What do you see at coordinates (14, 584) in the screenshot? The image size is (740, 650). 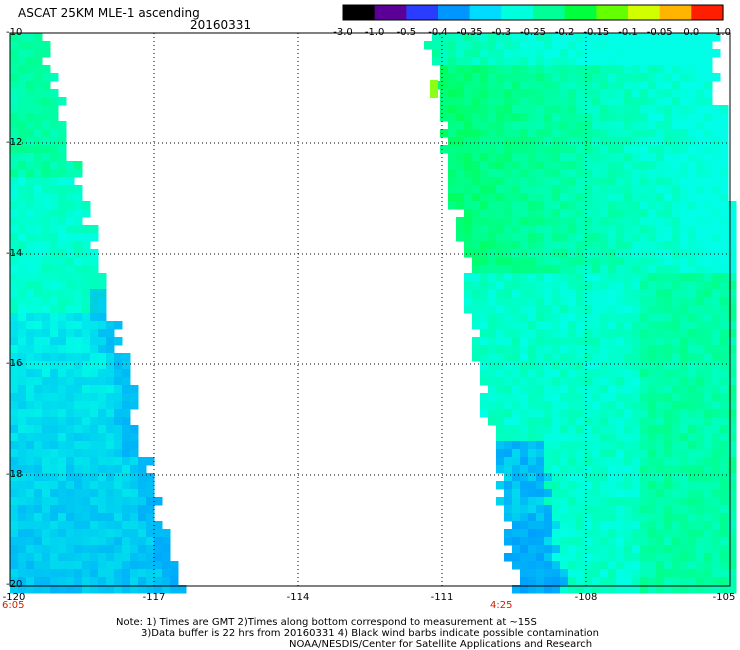 I see `y-tick-label: -20` at bounding box center [14, 584].